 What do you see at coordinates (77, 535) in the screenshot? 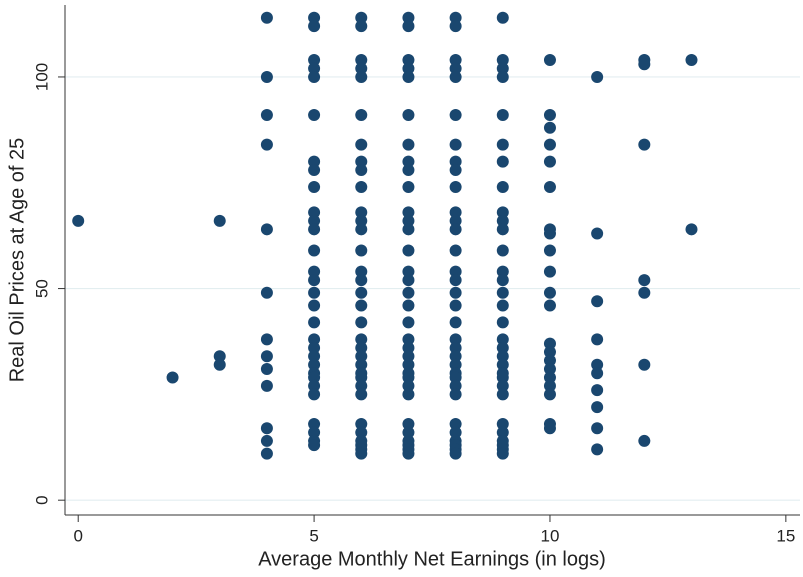
I see `x-tick-label: 0` at bounding box center [77, 535].